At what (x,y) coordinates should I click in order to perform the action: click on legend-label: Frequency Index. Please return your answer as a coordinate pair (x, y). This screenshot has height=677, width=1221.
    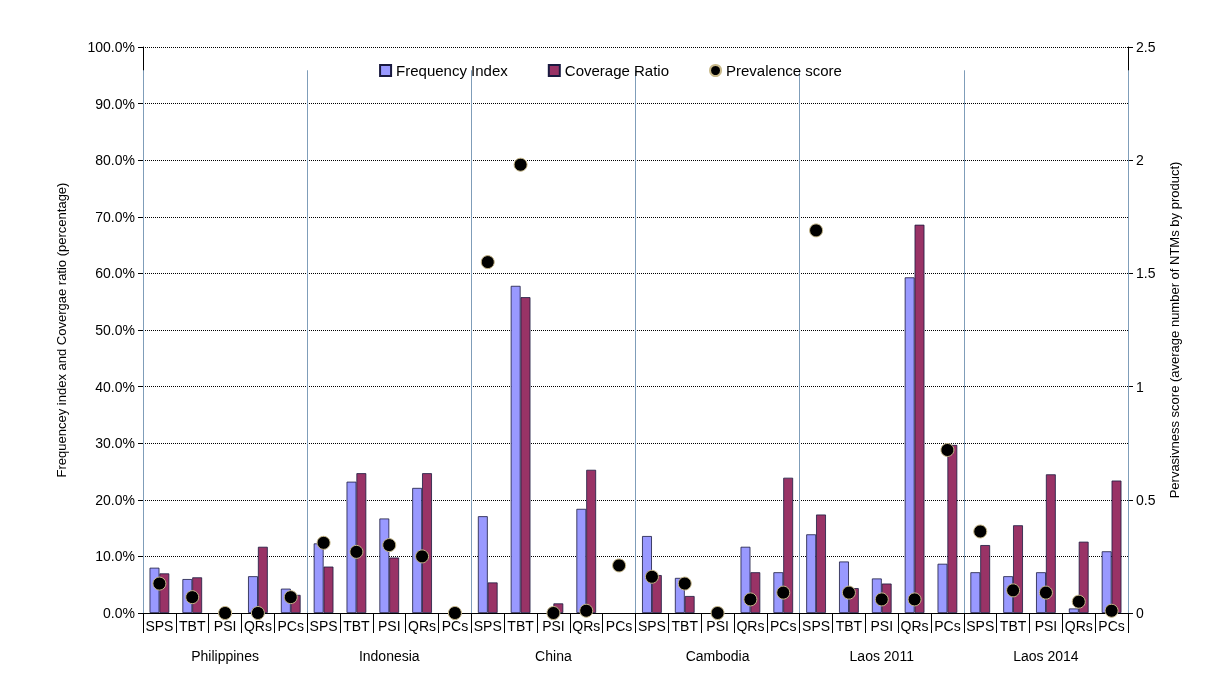
    Looking at the image, I should click on (452, 70).